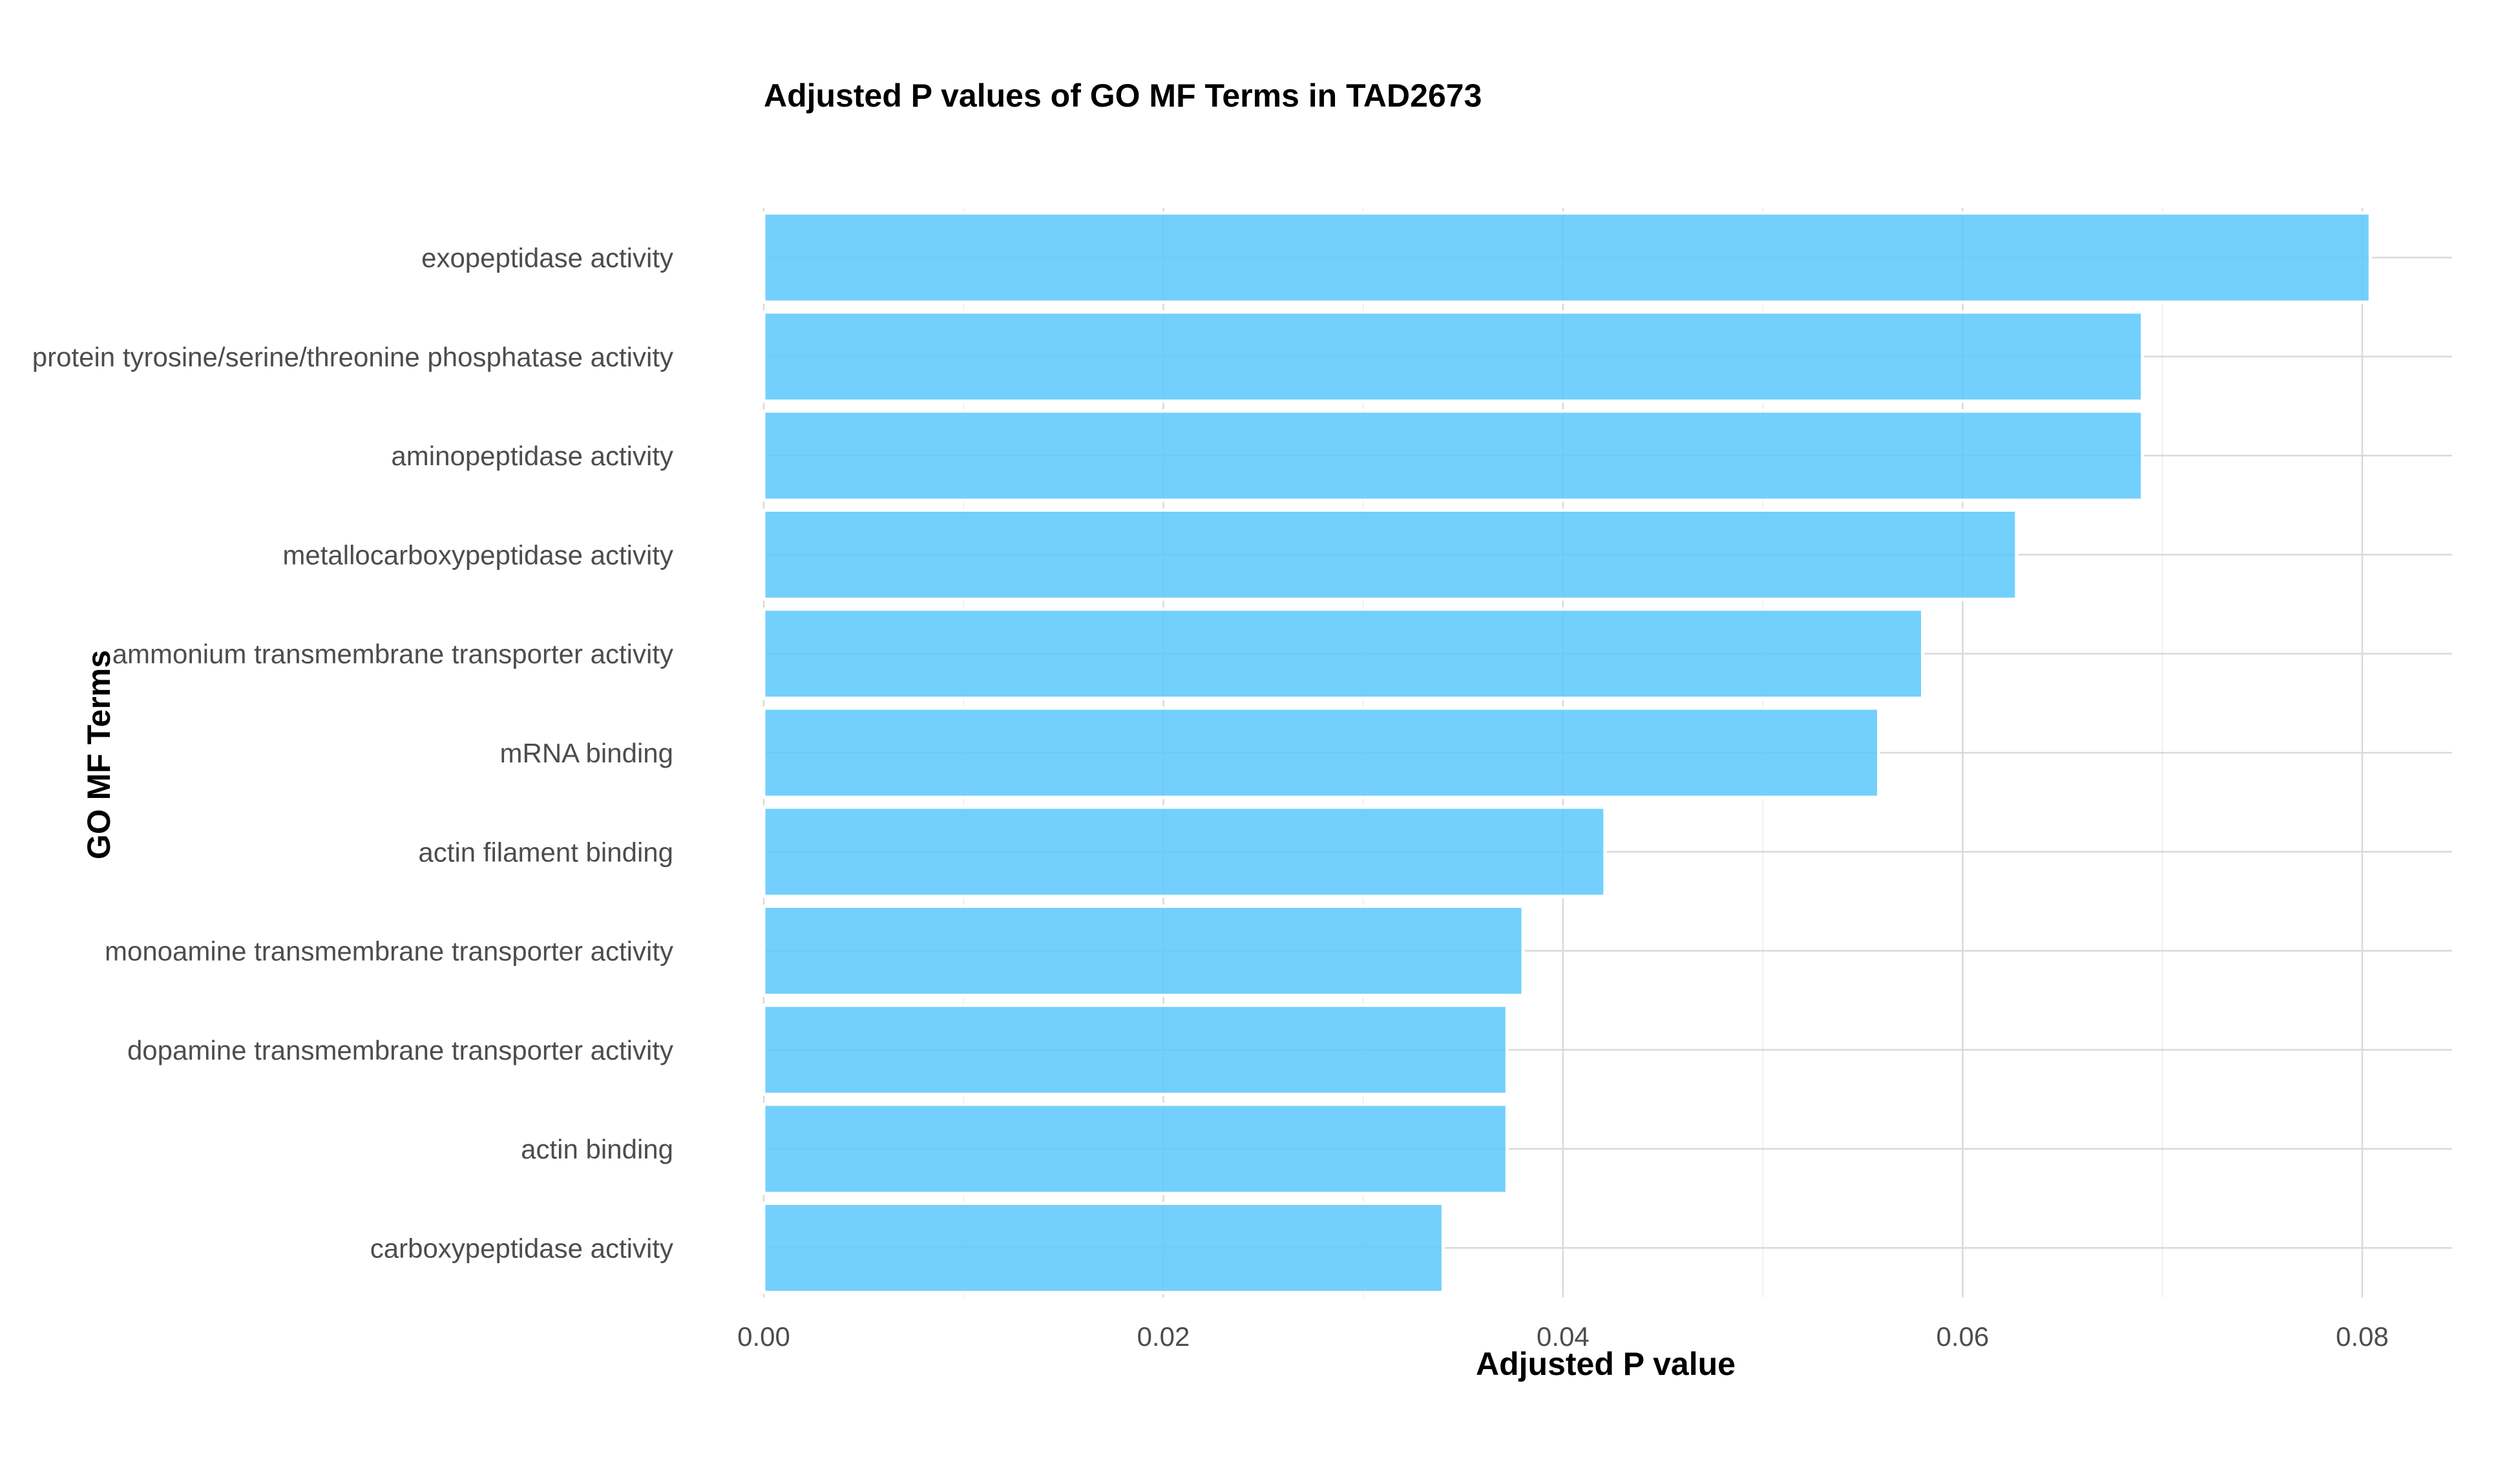 The width and height of the screenshot is (2520, 1457). What do you see at coordinates (532, 456) in the screenshot?
I see `y-tick-label: aminopeptidase activity` at bounding box center [532, 456].